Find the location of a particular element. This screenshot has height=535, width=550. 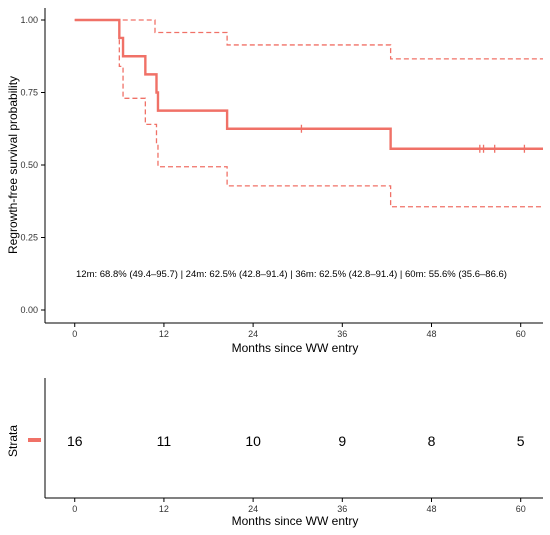

y-tick-label: 1.00 is located at coordinates (29, 20).